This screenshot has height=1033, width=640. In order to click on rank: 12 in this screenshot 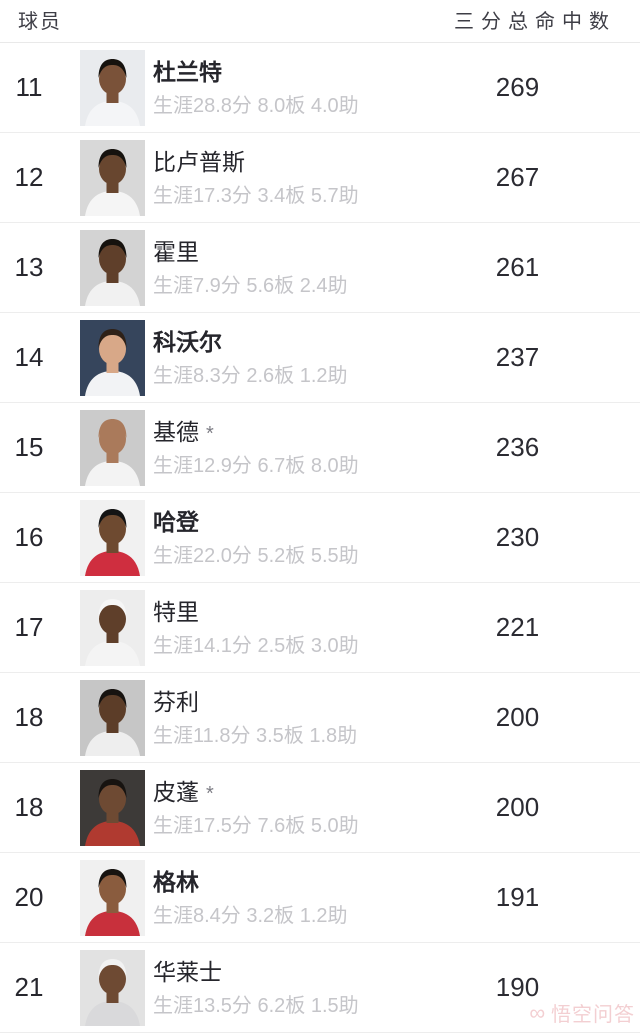, I will do `click(29, 177)`.